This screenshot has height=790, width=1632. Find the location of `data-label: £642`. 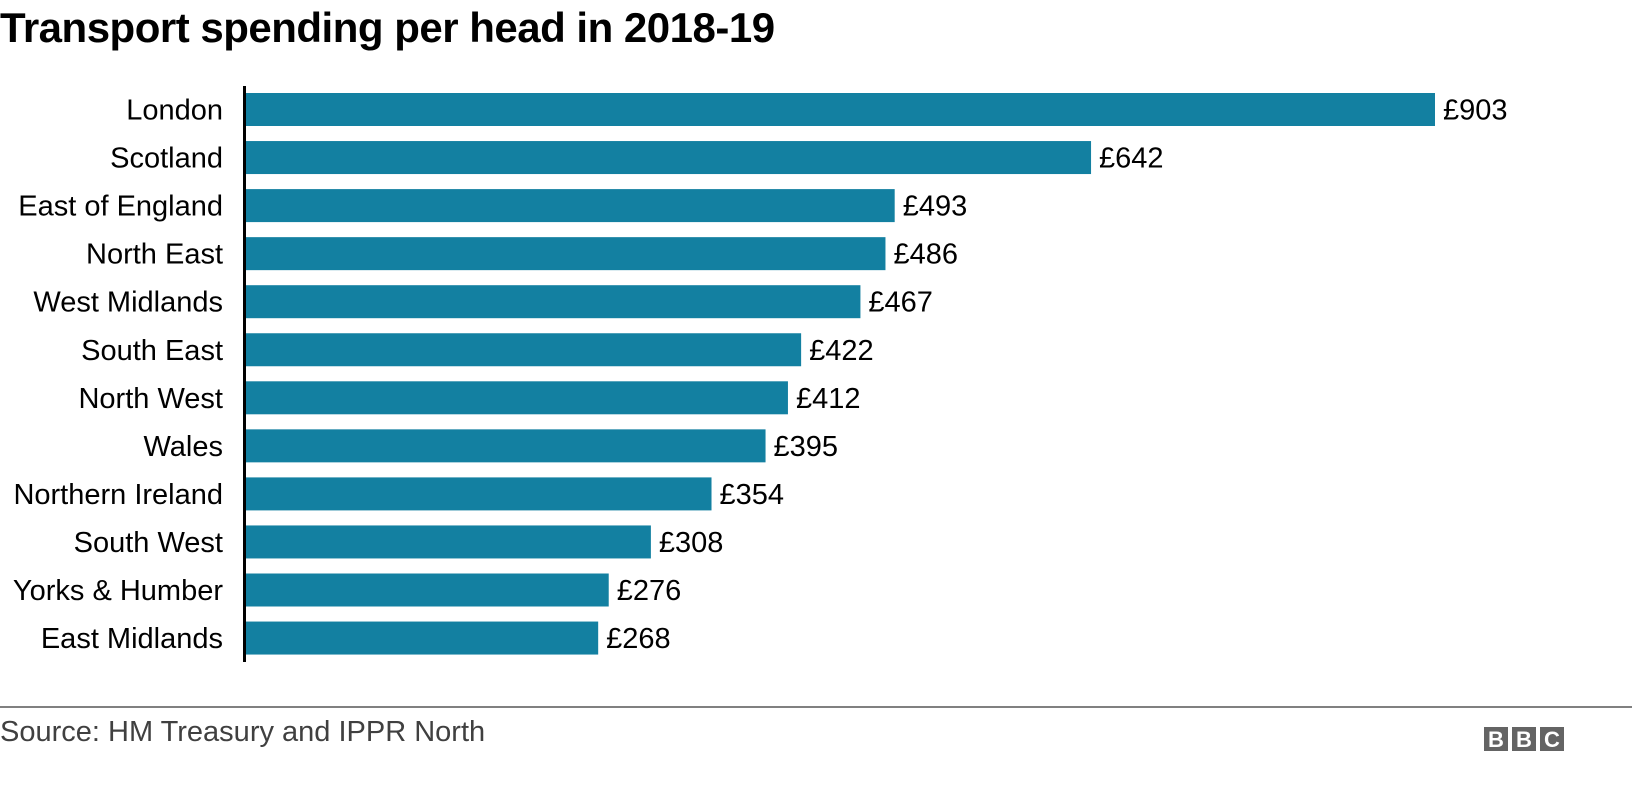

data-label: £642 is located at coordinates (1131, 159).